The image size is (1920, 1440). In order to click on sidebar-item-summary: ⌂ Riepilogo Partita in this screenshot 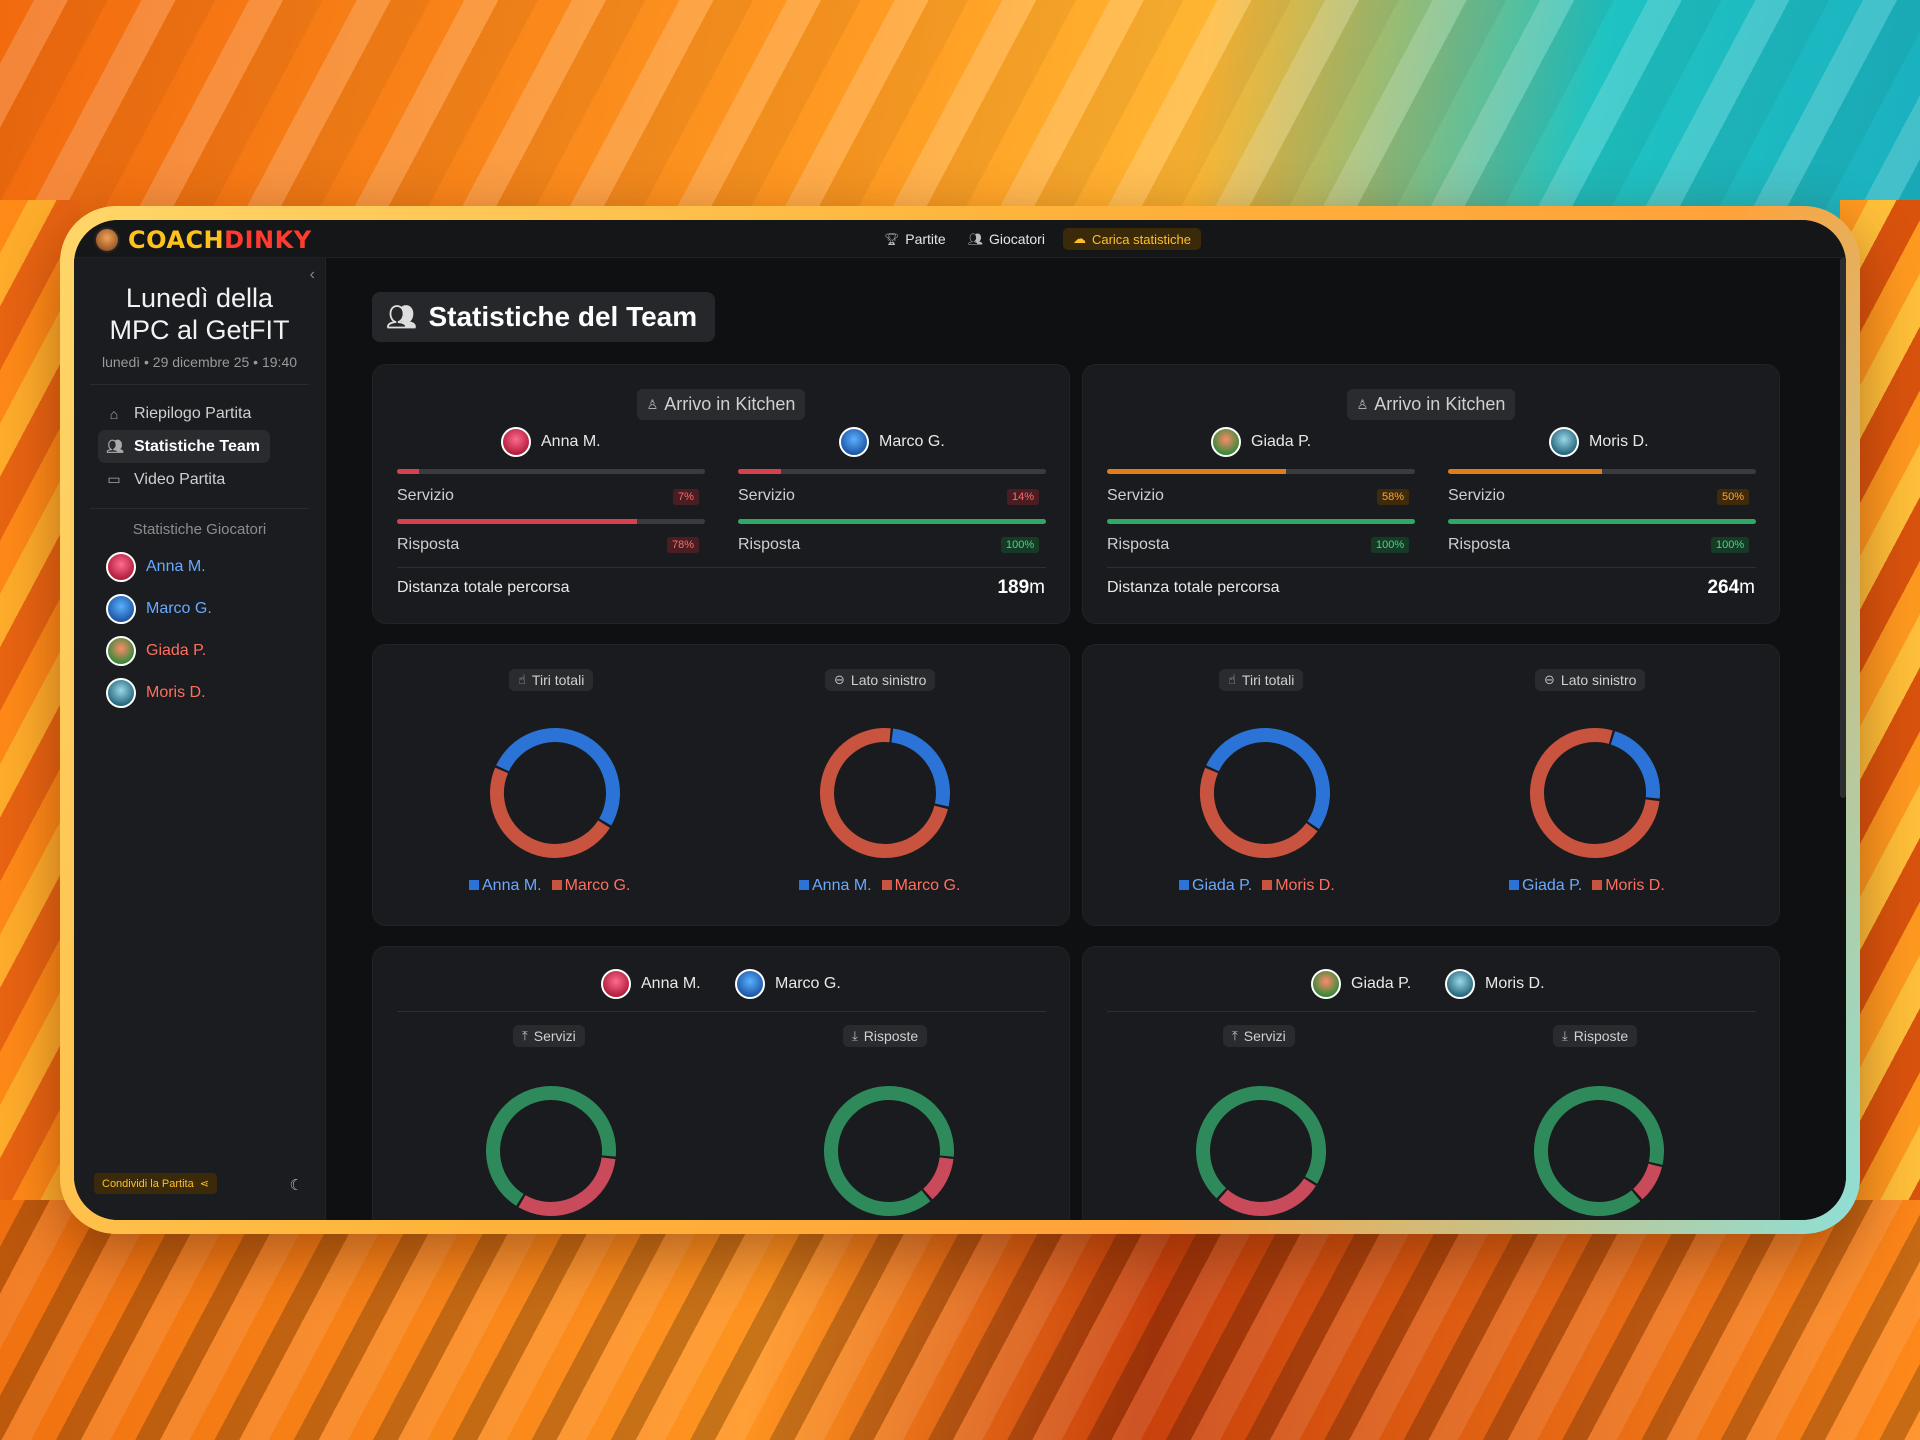, I will do `click(199, 413)`.